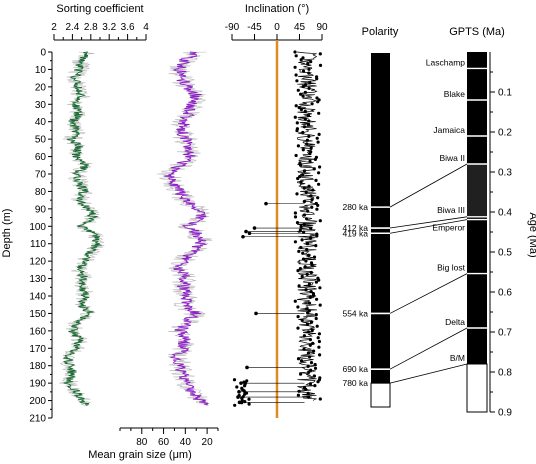 The image size is (536, 464). Describe the element at coordinates (505, 373) in the screenshot. I see `age-tick-label: 0.8` at that location.